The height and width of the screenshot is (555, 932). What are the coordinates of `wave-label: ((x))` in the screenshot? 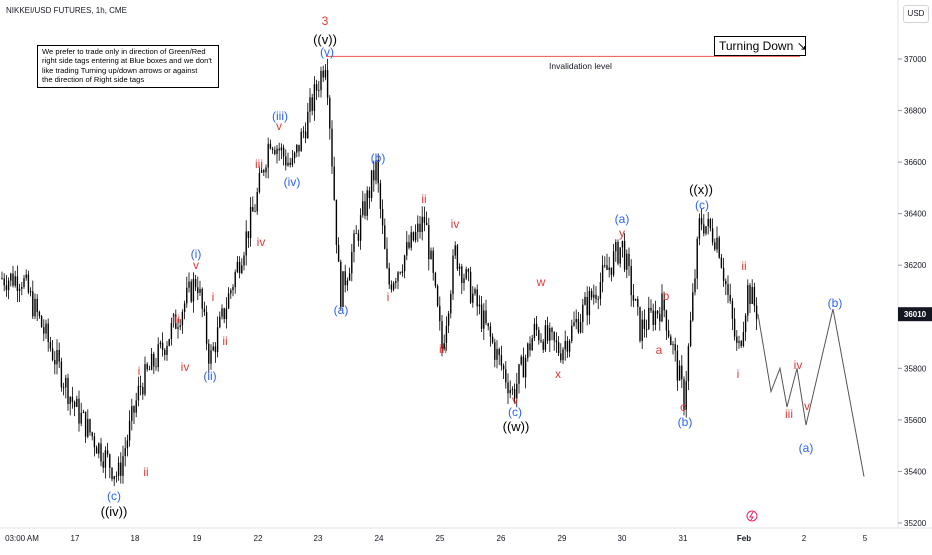 It's located at (701, 189).